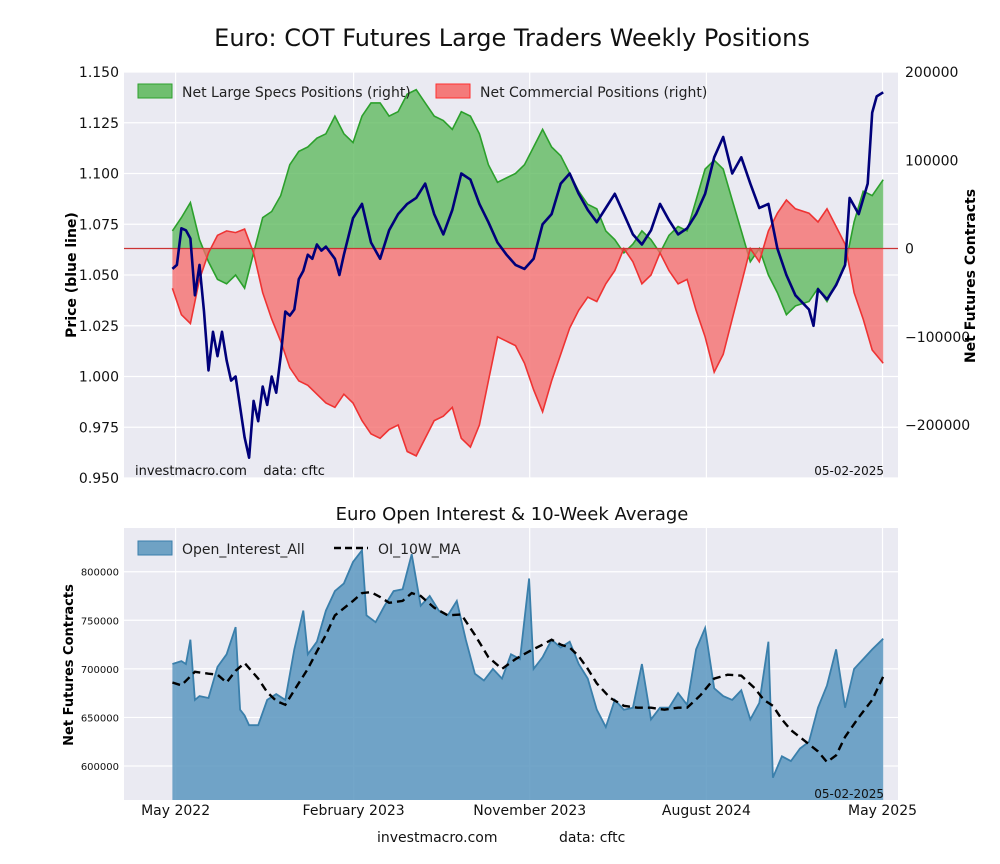 This screenshot has height=864, width=1000. I want to click on date-tick-label-4: May 2025, so click(882, 811).